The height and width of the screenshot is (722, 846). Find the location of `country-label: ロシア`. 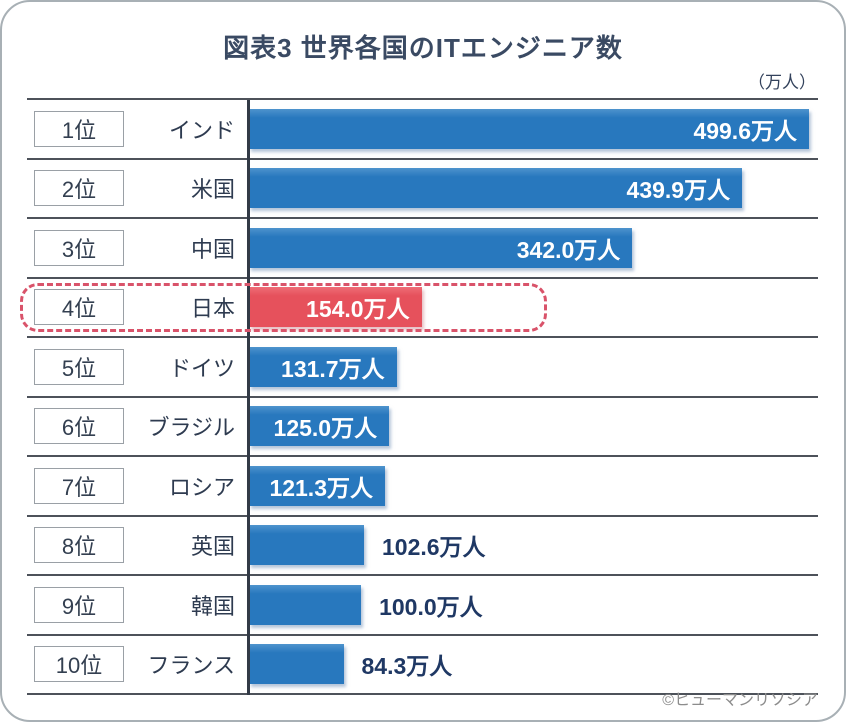

country-label: ロシア is located at coordinates (201, 487).